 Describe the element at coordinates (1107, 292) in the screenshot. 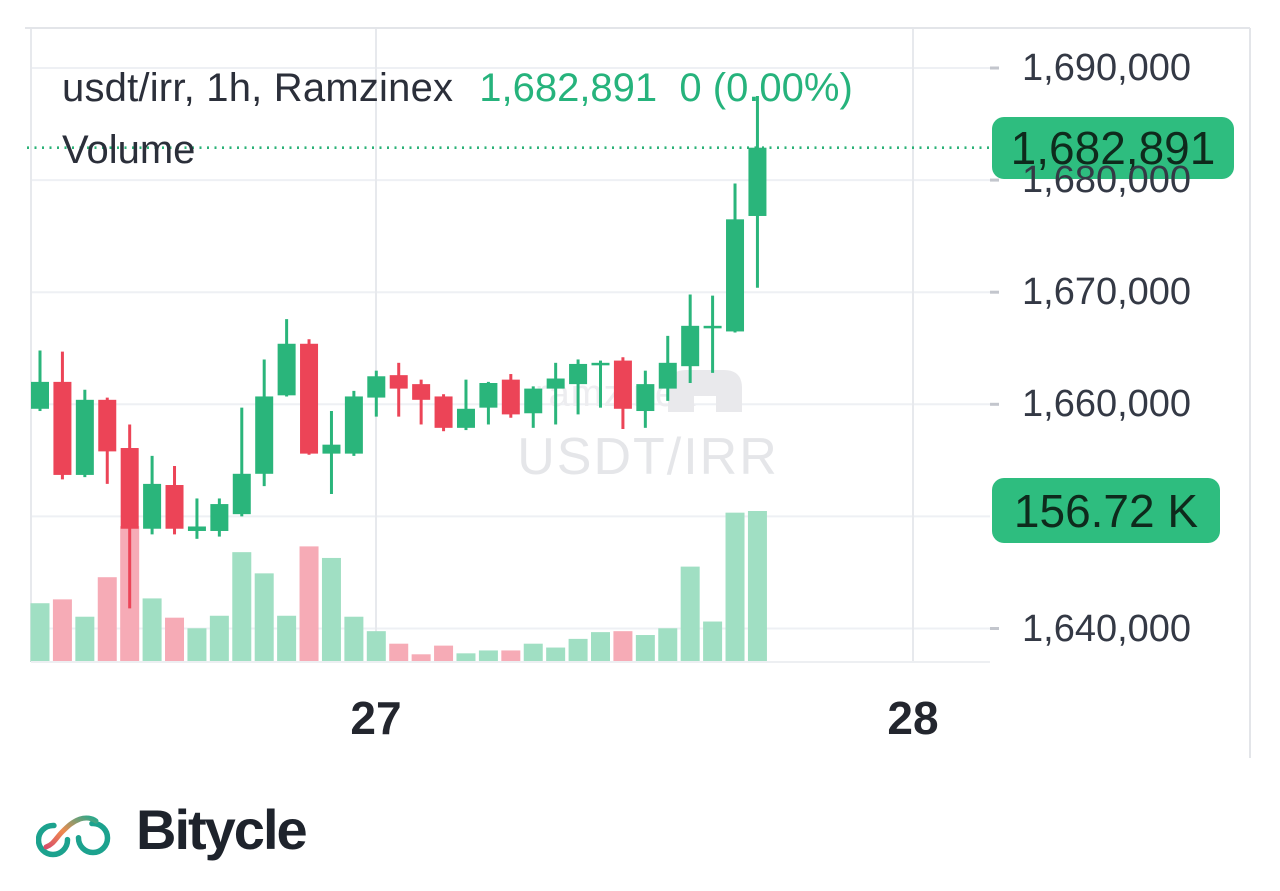

I see `price-axis-label: 1,670,000` at that location.